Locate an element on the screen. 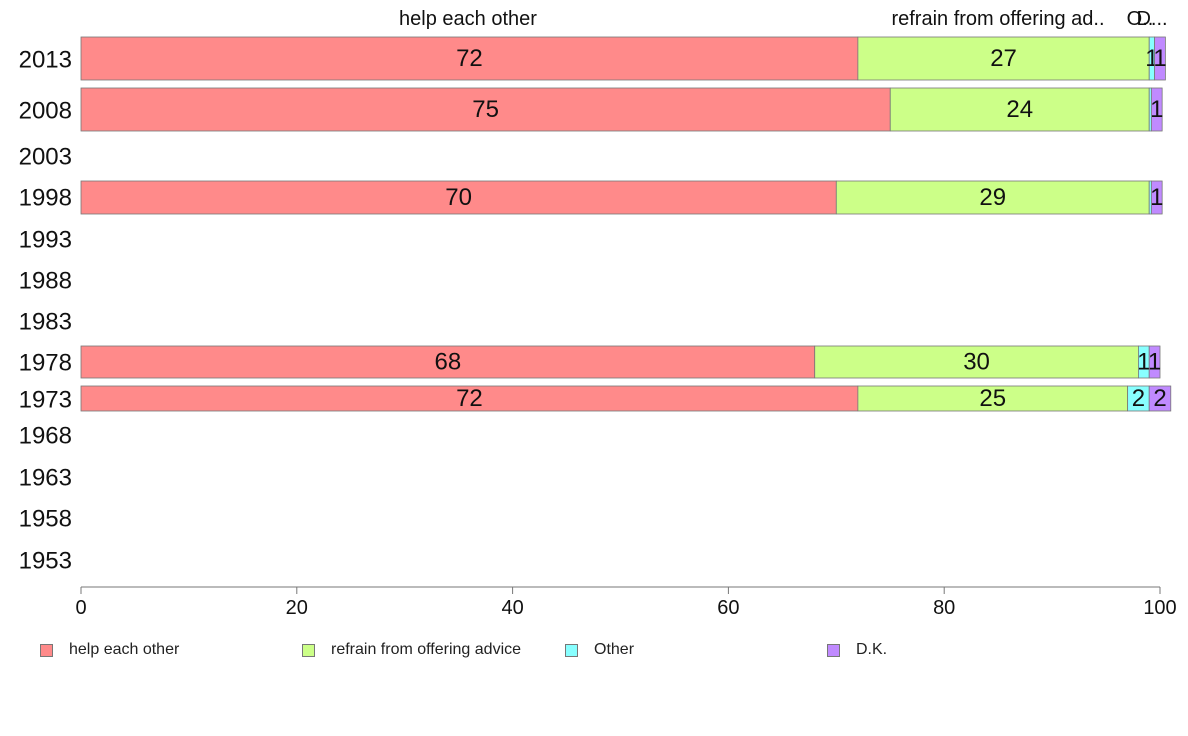  legend-item-other: Other is located at coordinates (599, 650).